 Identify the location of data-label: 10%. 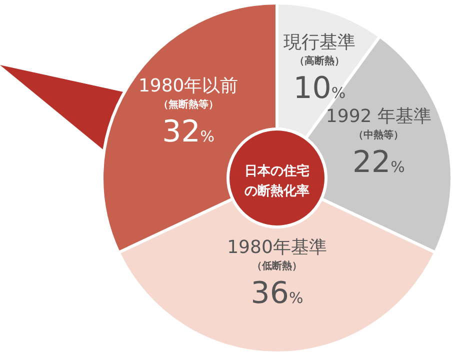
(319, 88).